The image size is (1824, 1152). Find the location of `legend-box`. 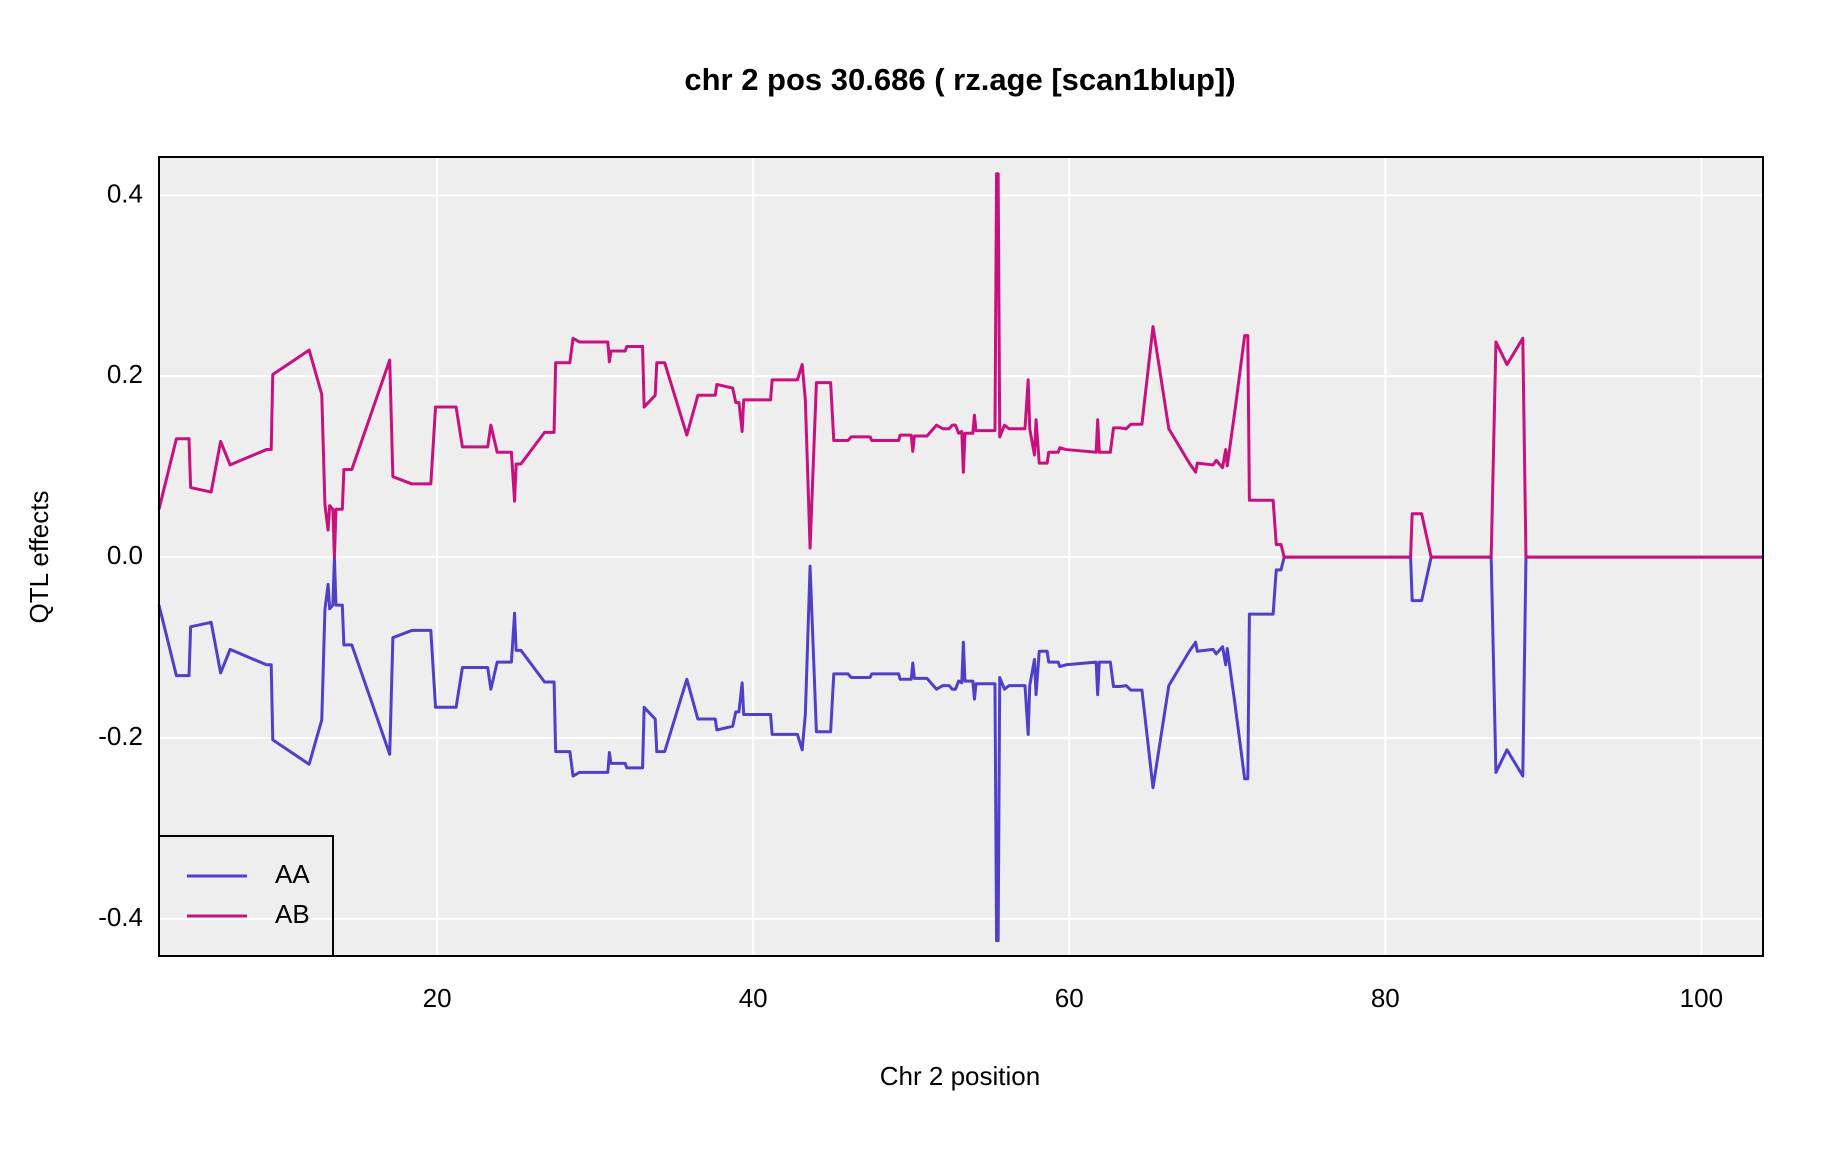

legend-box is located at coordinates (246, 896).